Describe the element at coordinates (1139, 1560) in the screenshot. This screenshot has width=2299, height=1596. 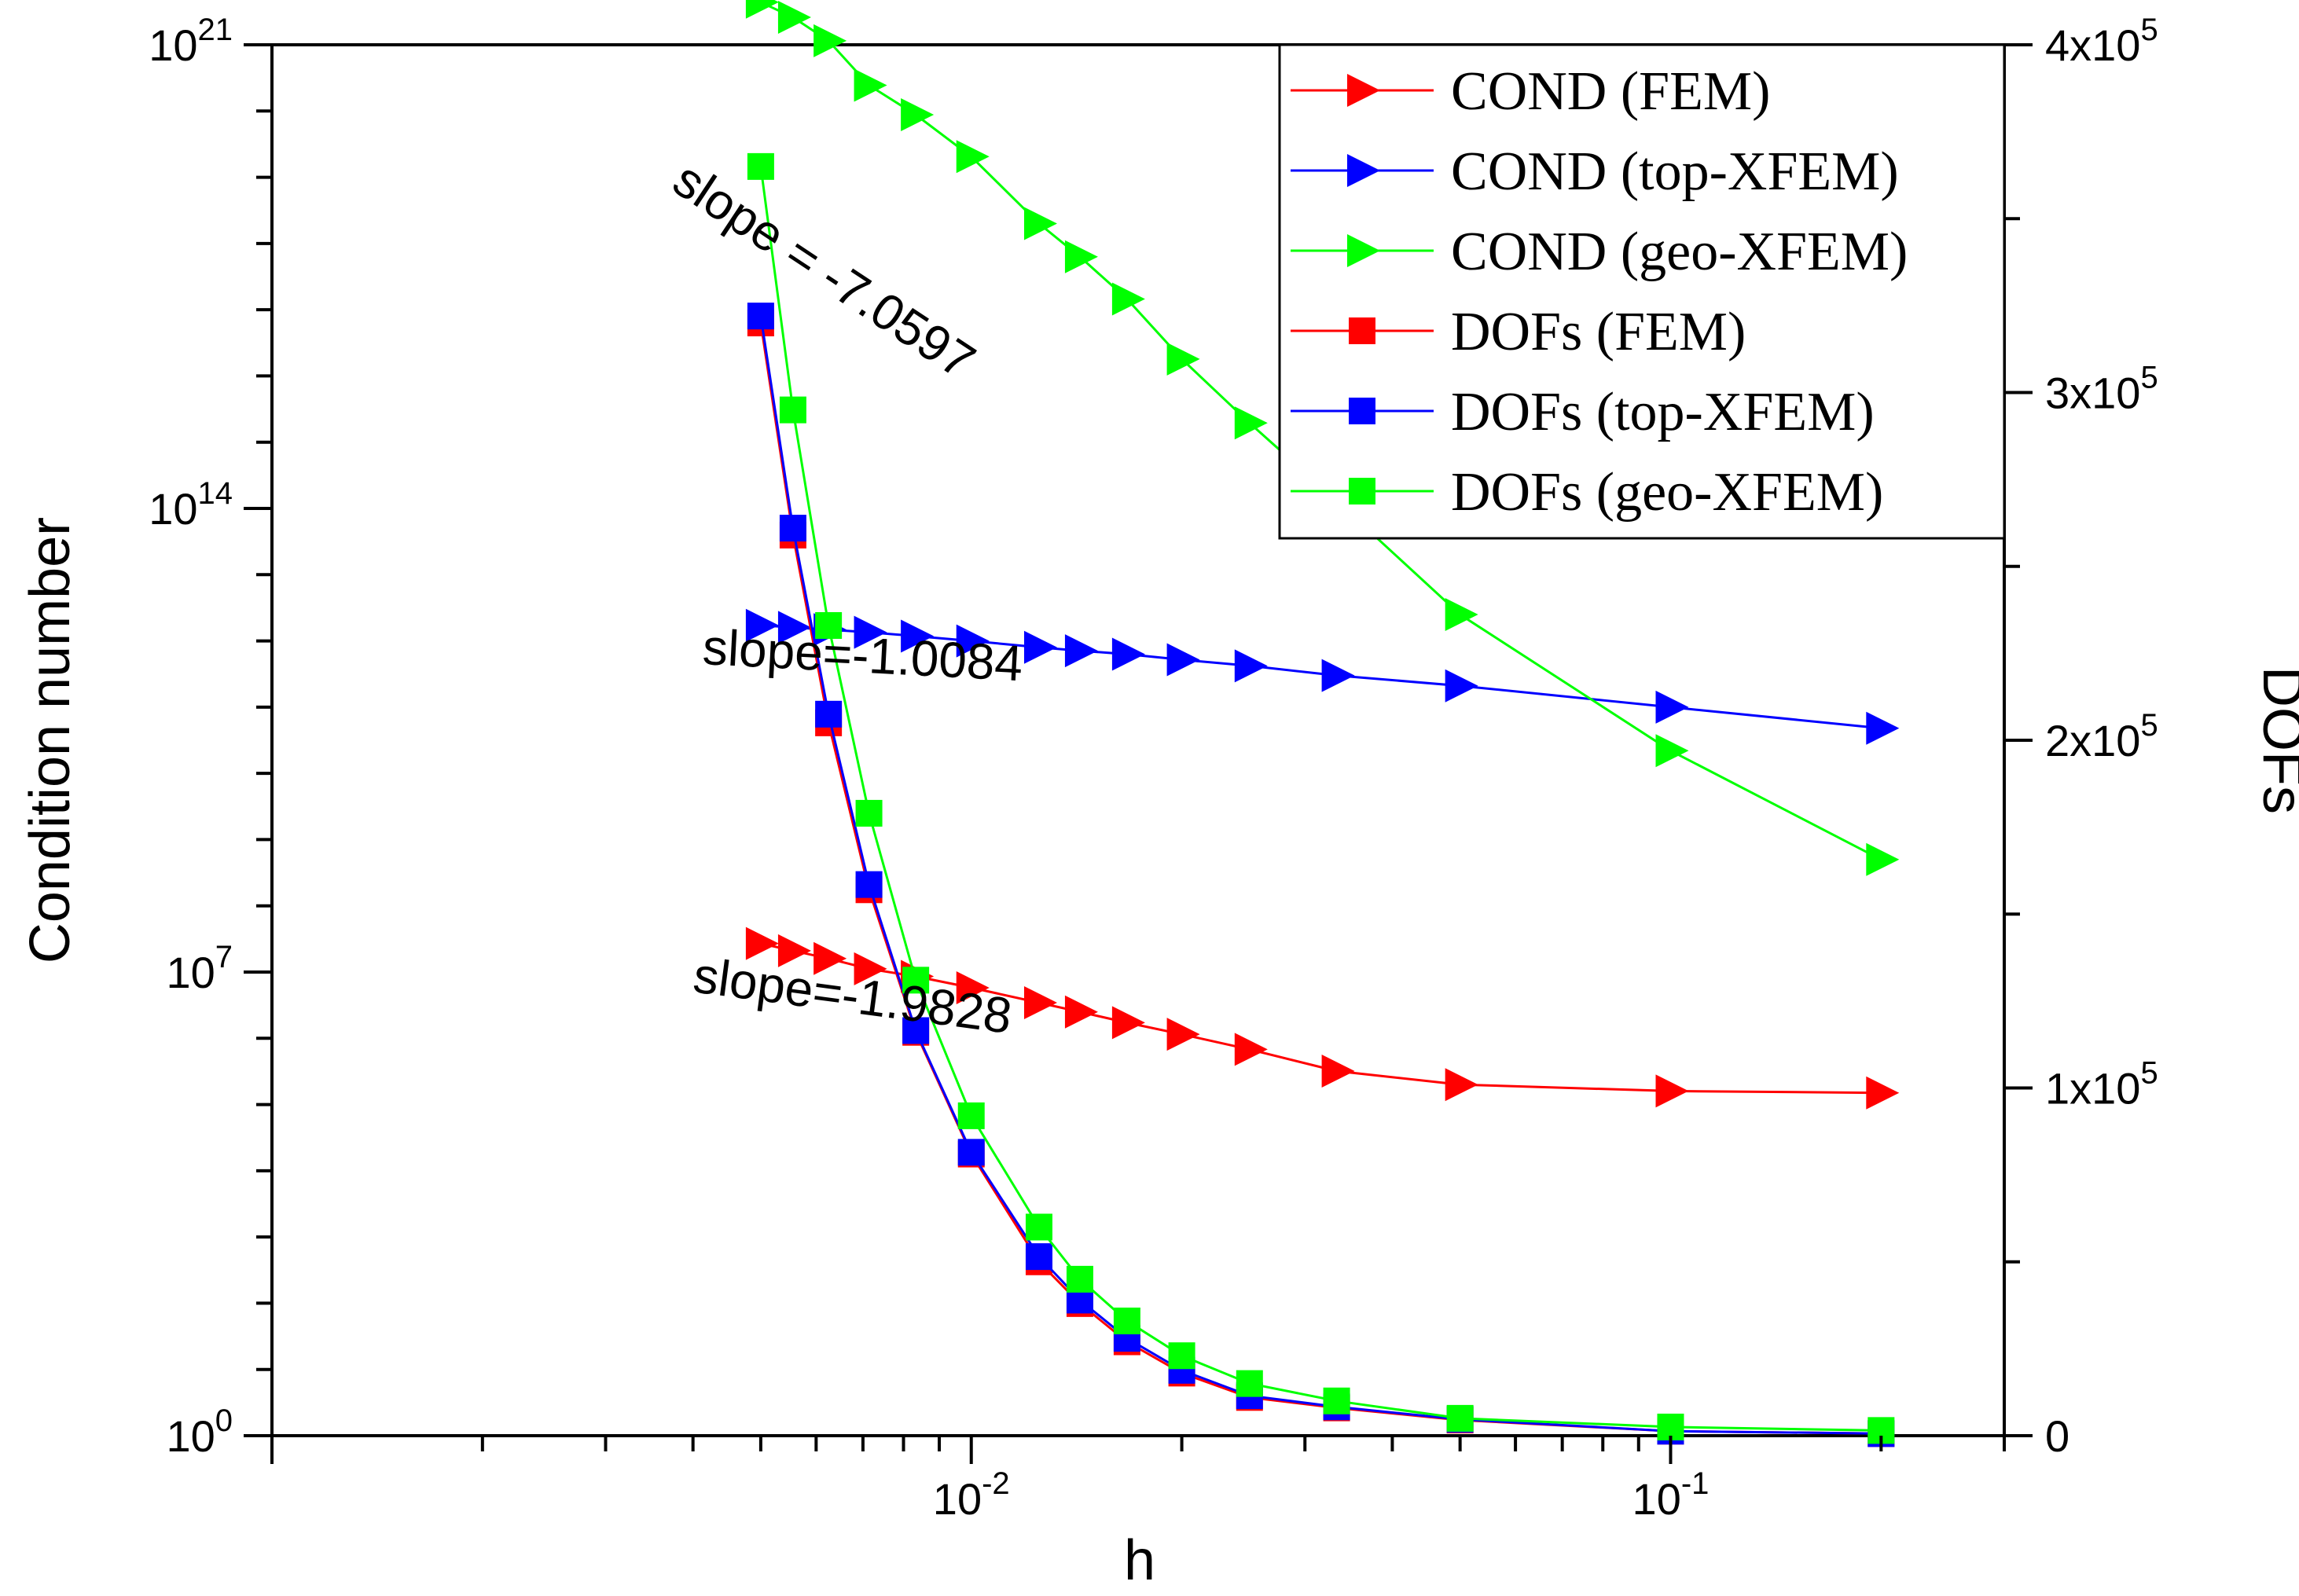
I see `x-axis-title: h` at that location.